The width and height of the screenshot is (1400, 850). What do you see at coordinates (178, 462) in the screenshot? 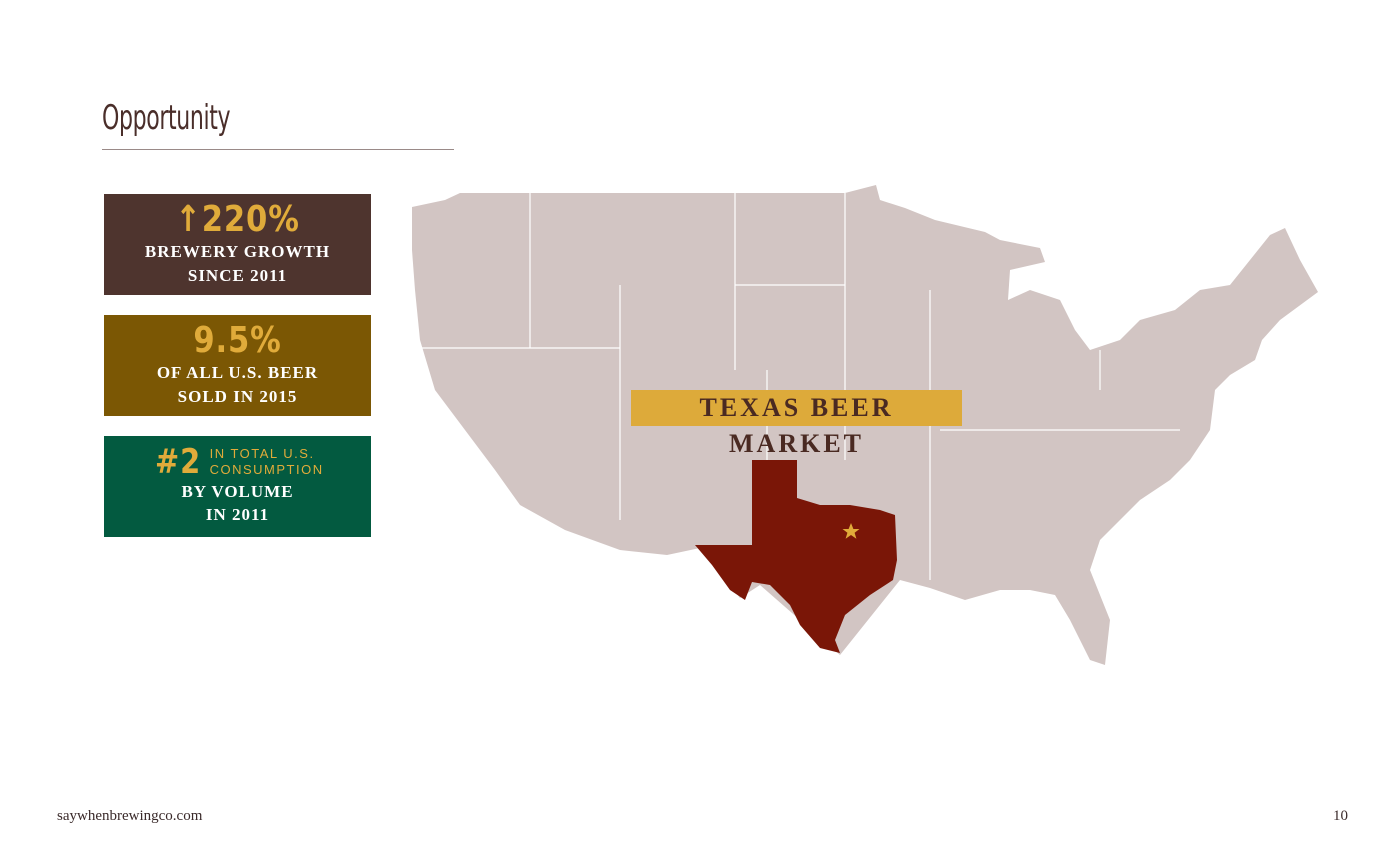
I see `stat-value: #2` at bounding box center [178, 462].